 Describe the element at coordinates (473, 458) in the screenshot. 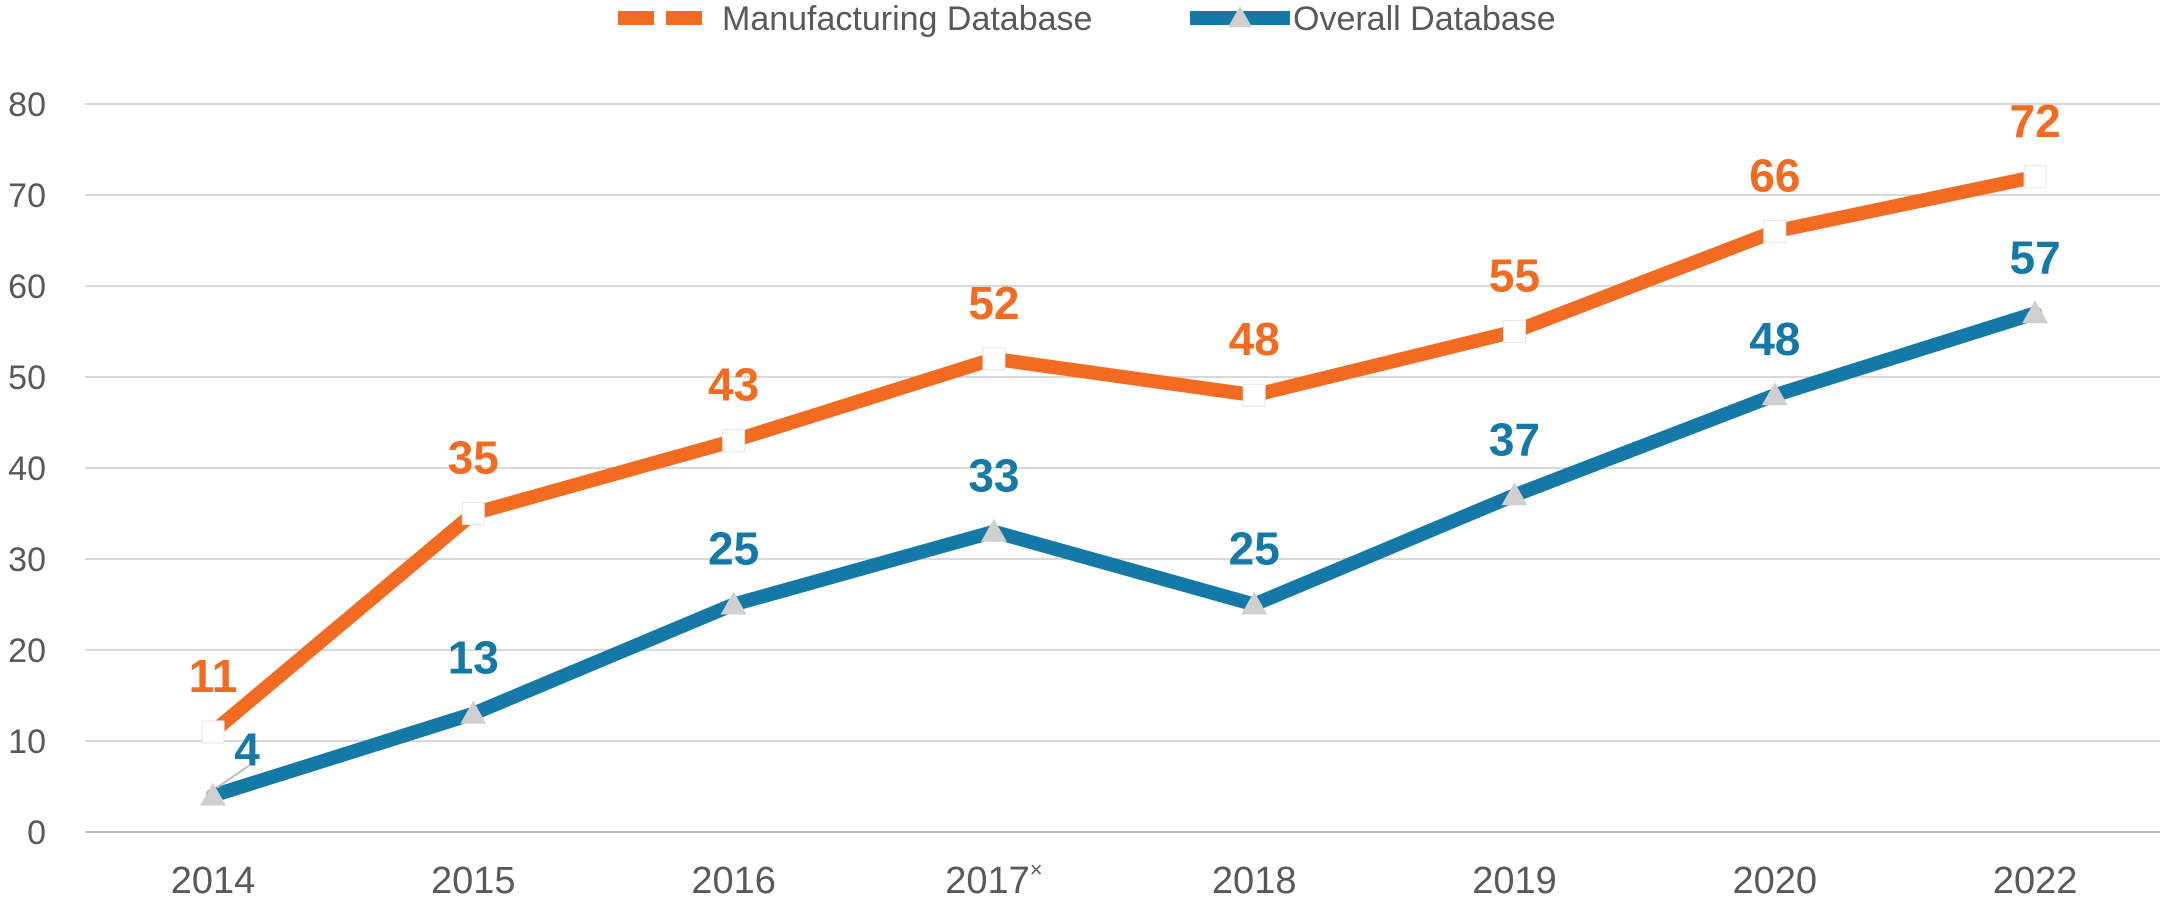

I see `data-label-manufacturing: 35` at that location.